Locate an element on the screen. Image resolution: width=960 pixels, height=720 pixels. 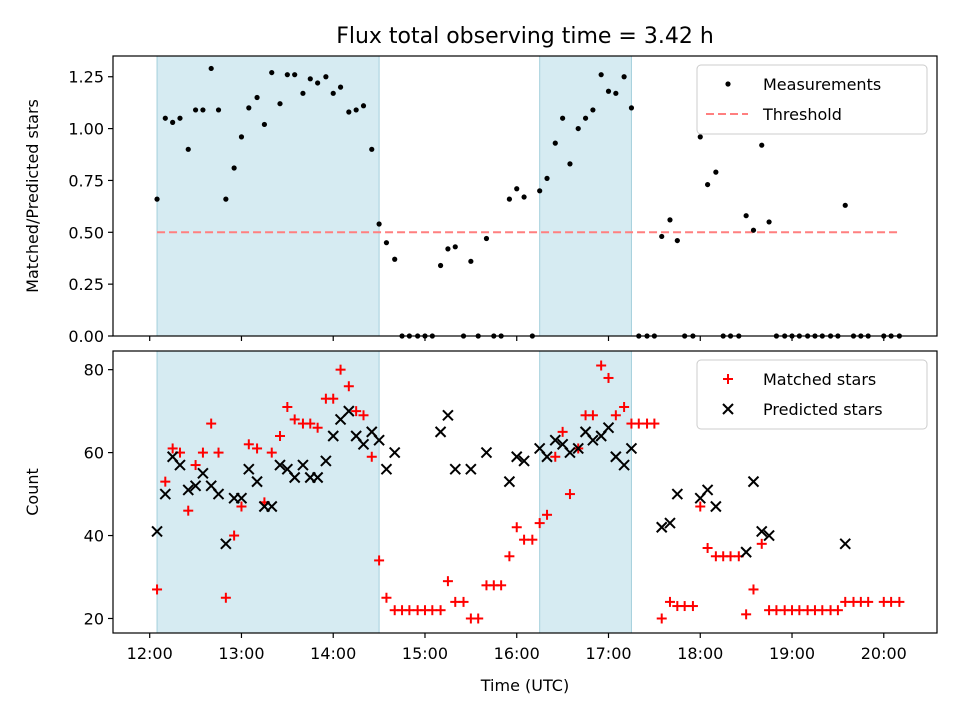
y-tick-label: 80 is located at coordinates (94, 370).